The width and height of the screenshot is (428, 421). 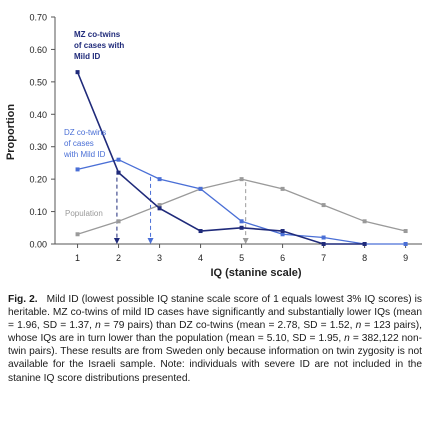 I want to click on x-tick-label: 8, so click(x=364, y=258).